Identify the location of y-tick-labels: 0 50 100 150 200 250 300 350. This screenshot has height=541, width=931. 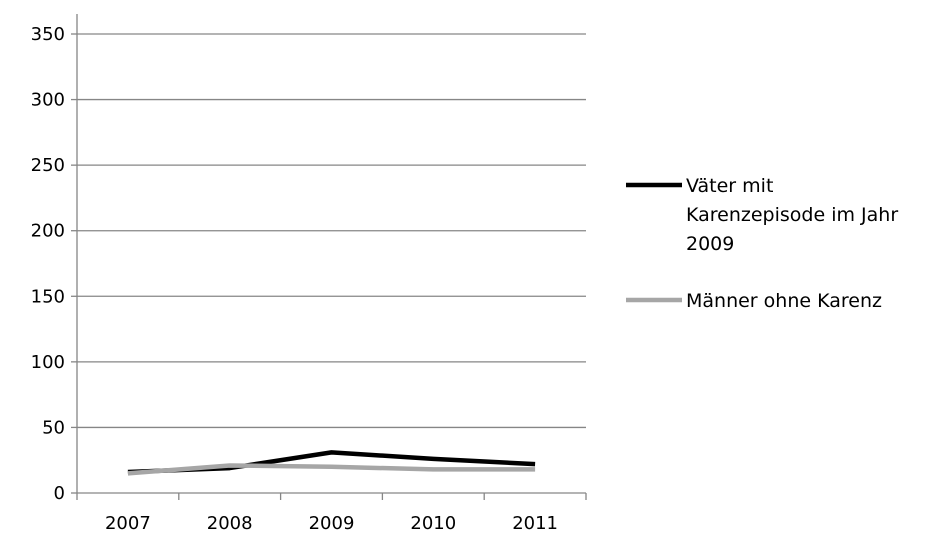
(48, 264).